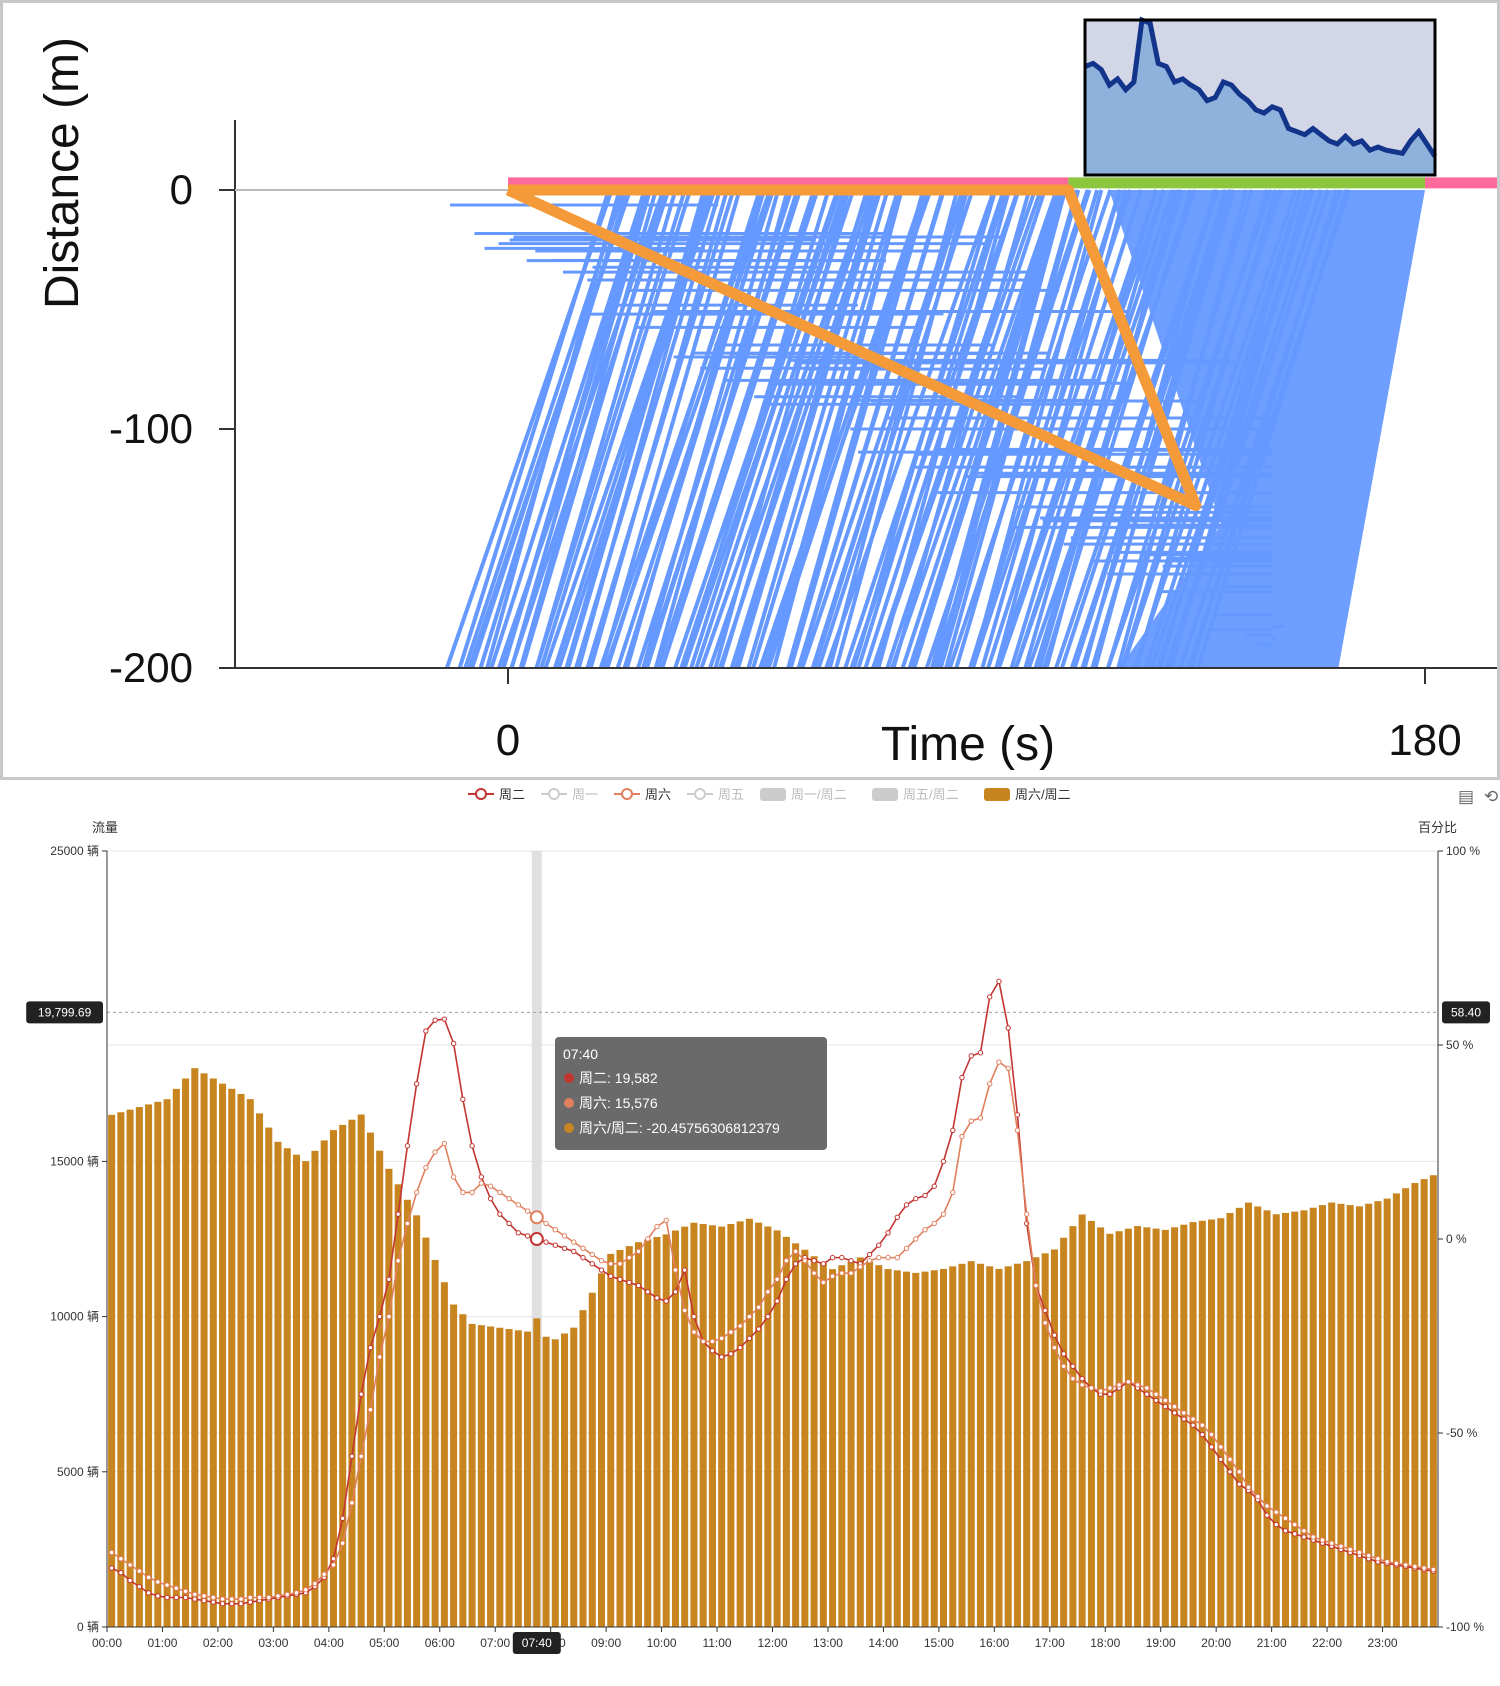 The width and height of the screenshot is (1500, 1686). Describe the element at coordinates (496, 794) in the screenshot. I see `legend-item: 周二` at that location.